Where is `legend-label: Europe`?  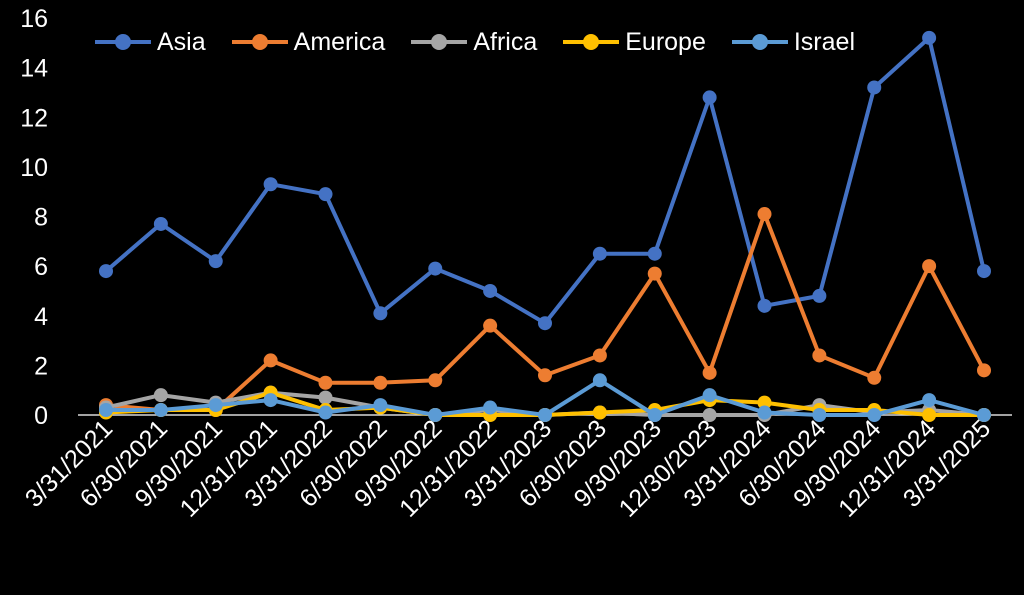 legend-label: Europe is located at coordinates (665, 41).